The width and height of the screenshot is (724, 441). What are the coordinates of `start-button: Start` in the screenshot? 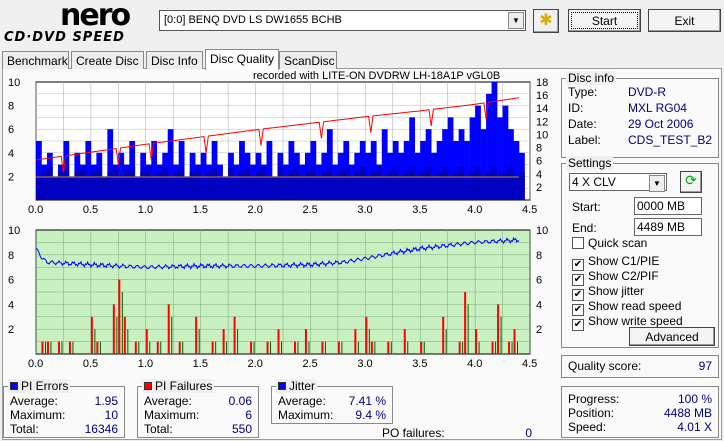 It's located at (604, 20).